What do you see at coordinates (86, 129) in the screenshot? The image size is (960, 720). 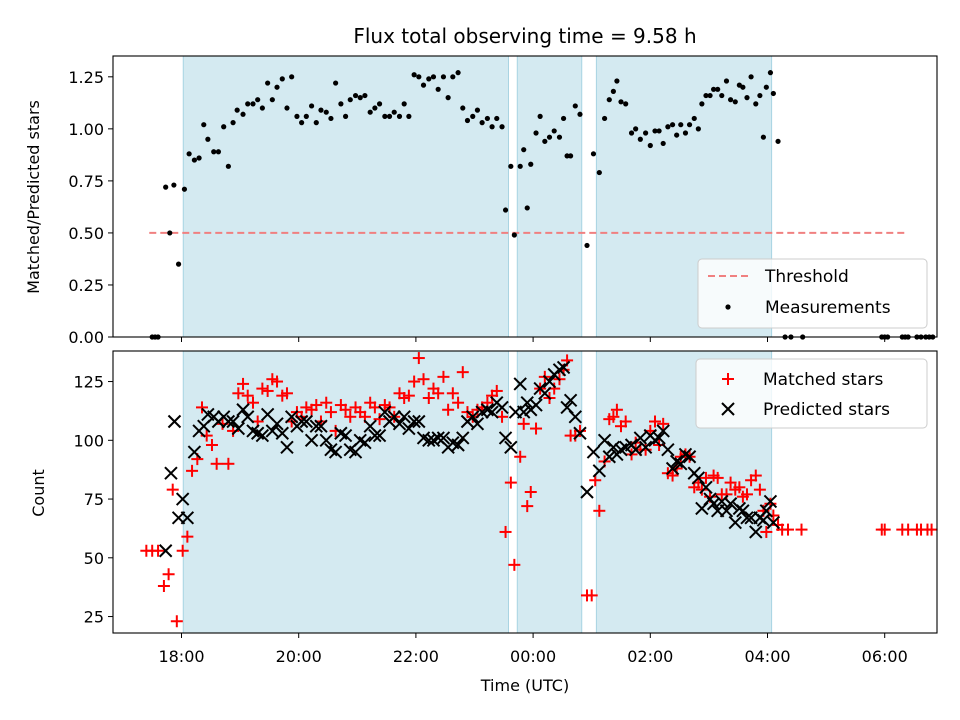 I see `y-tick-label: 1.00` at bounding box center [86, 129].